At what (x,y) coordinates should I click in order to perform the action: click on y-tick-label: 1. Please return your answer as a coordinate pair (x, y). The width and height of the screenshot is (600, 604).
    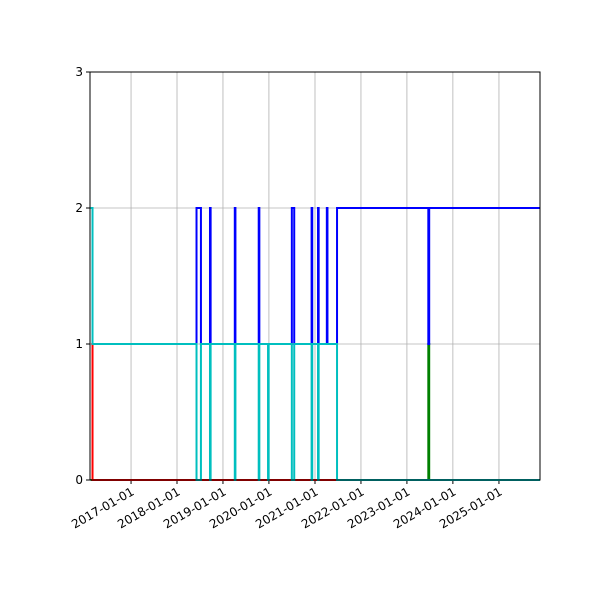
    Looking at the image, I should click on (79, 344).